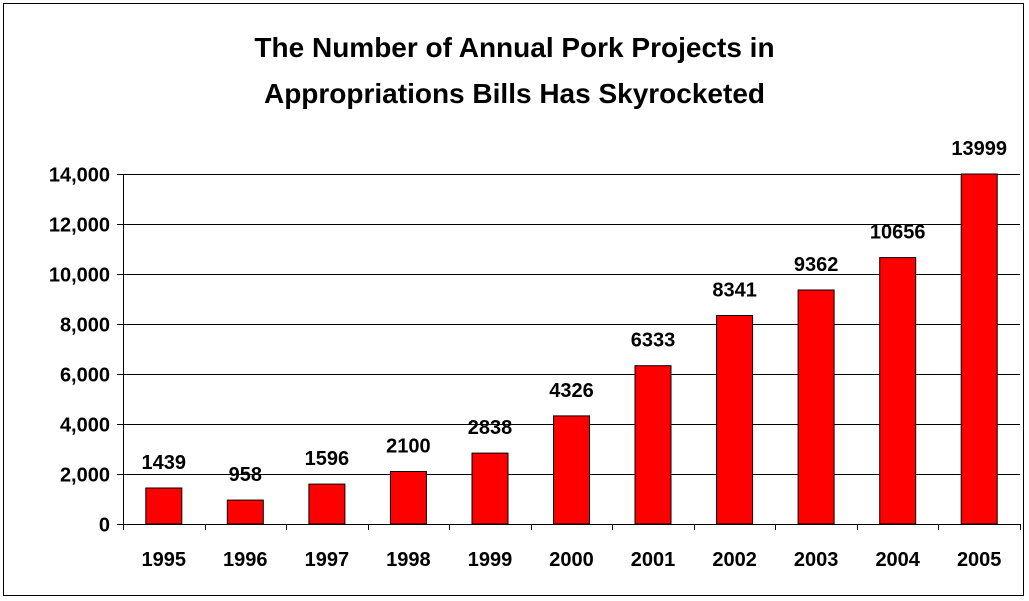  What do you see at coordinates (245, 475) in the screenshot?
I see `data-label: 958` at bounding box center [245, 475].